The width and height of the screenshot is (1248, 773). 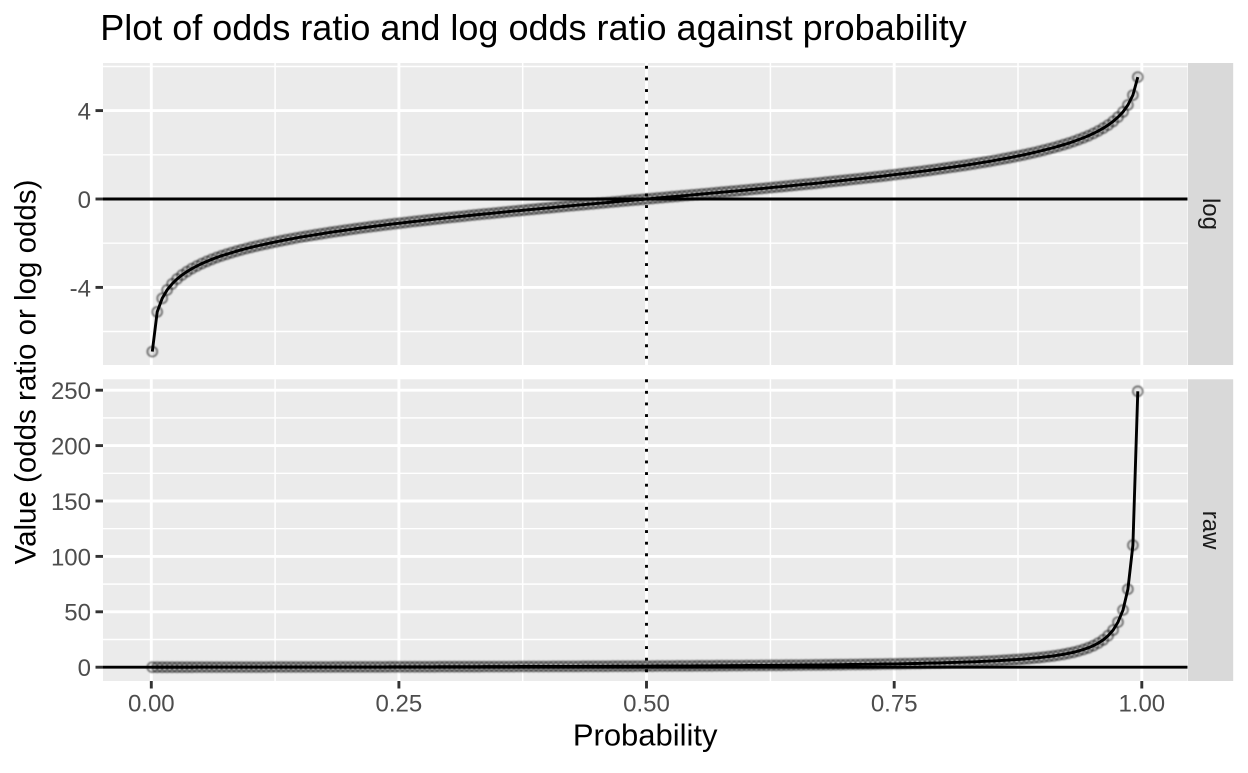 What do you see at coordinates (399, 704) in the screenshot?
I see `svg-text: 0.25` at bounding box center [399, 704].